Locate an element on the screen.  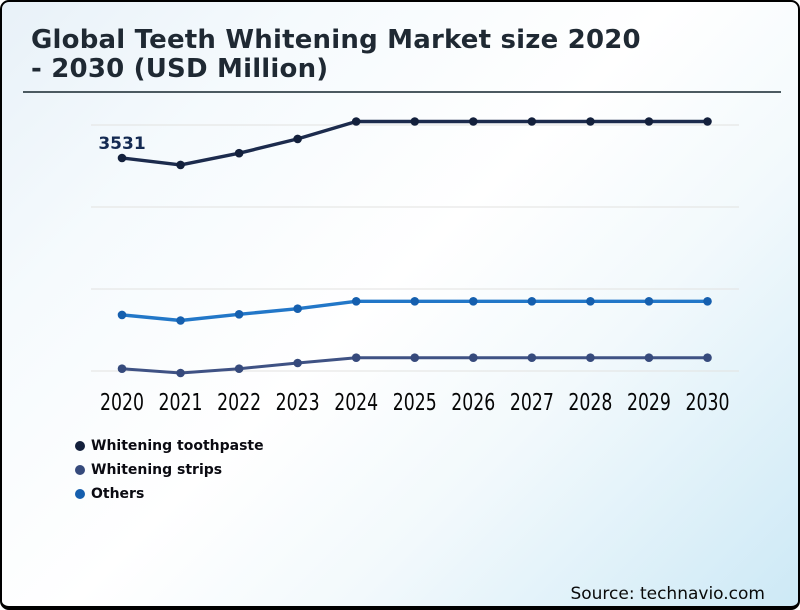
x-axis-label: 2030 is located at coordinates (708, 403).